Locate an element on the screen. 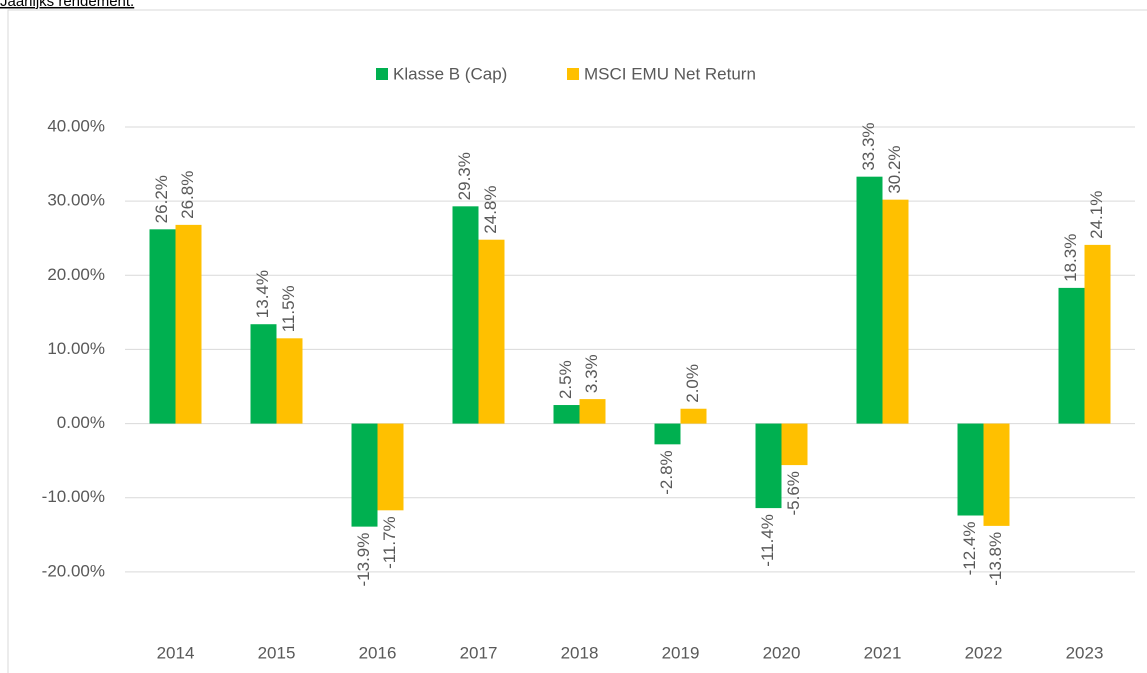 Image resolution: width=1147 pixels, height=673 pixels. x-tick-label: 2023 is located at coordinates (1085, 652).